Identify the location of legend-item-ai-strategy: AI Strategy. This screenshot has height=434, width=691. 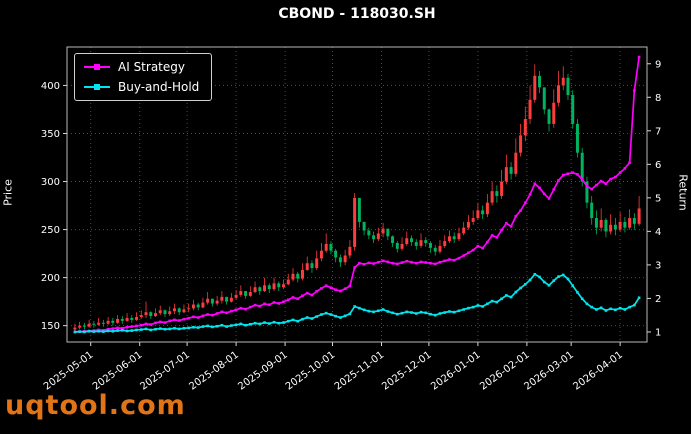
(141, 67).